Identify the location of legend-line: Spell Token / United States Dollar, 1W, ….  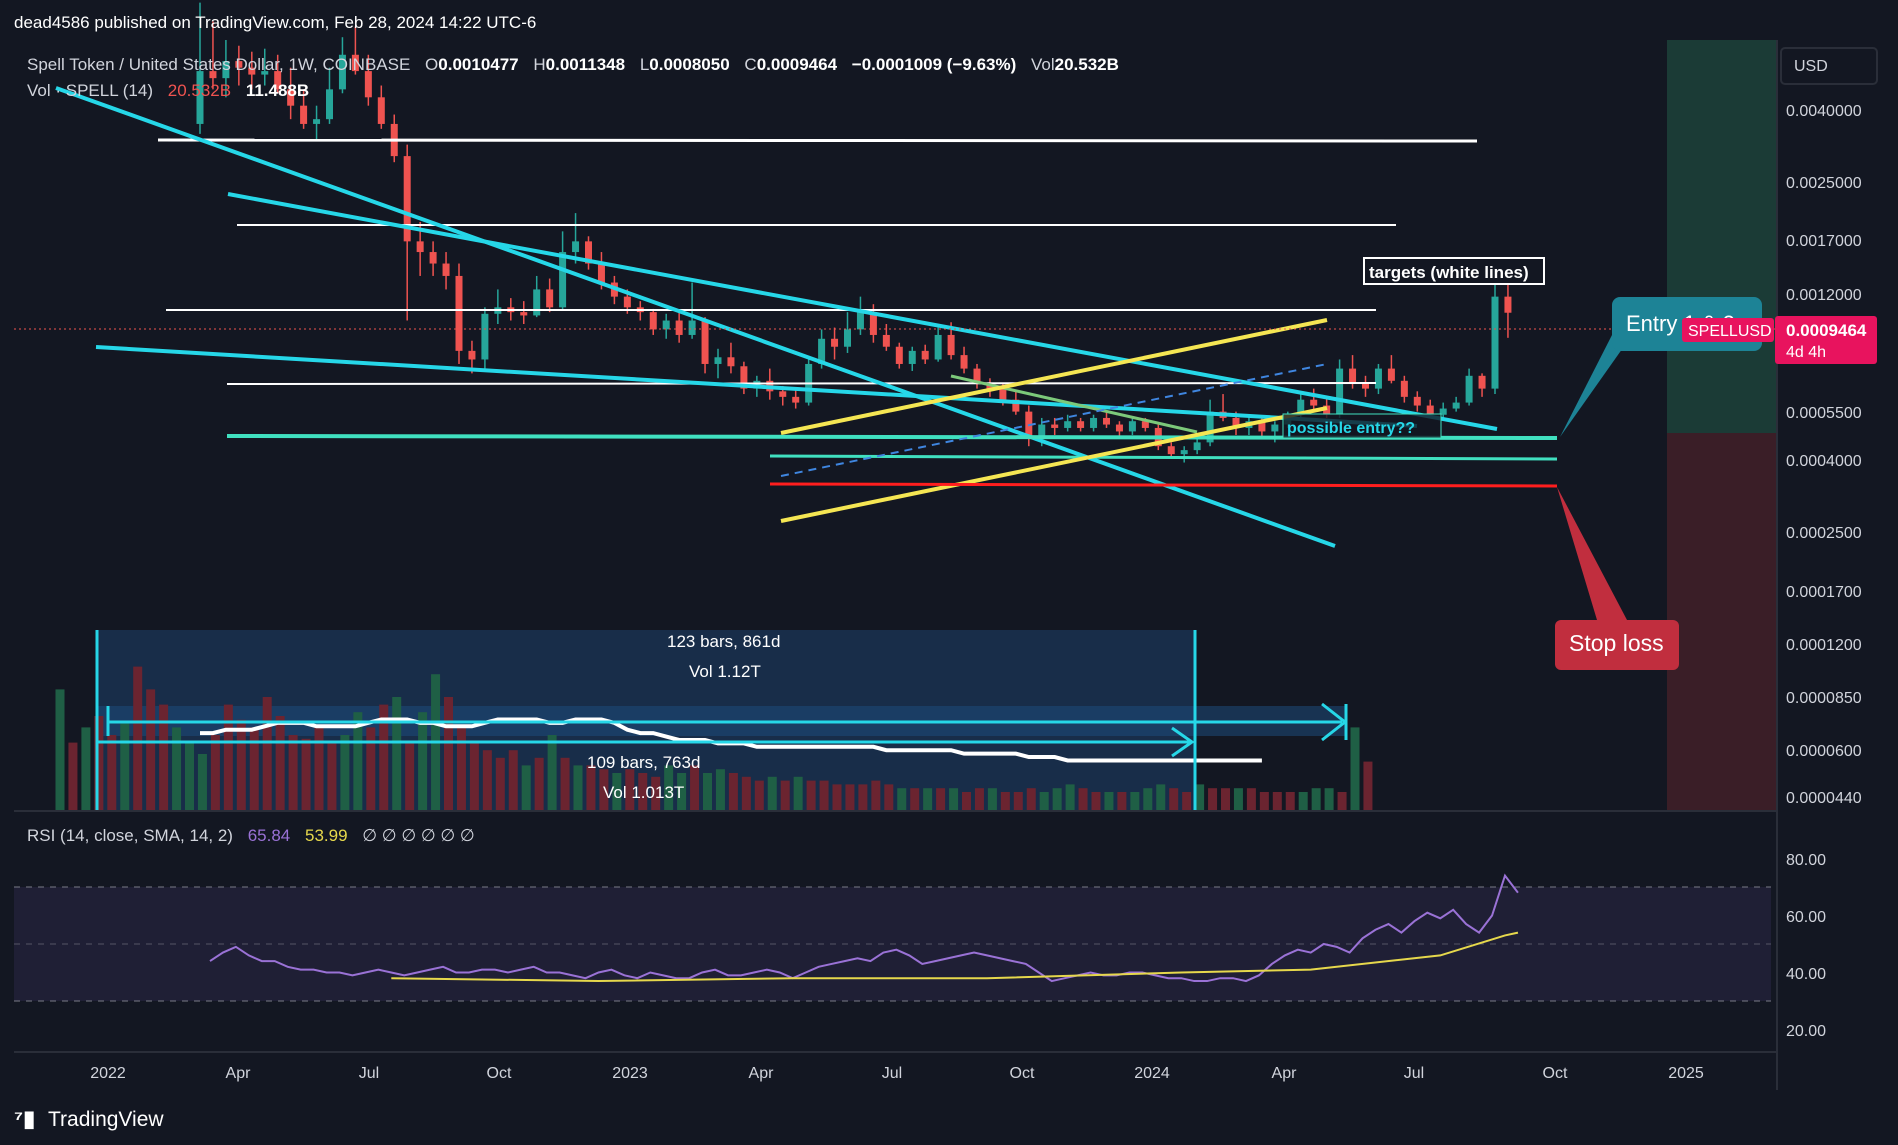
(573, 64).